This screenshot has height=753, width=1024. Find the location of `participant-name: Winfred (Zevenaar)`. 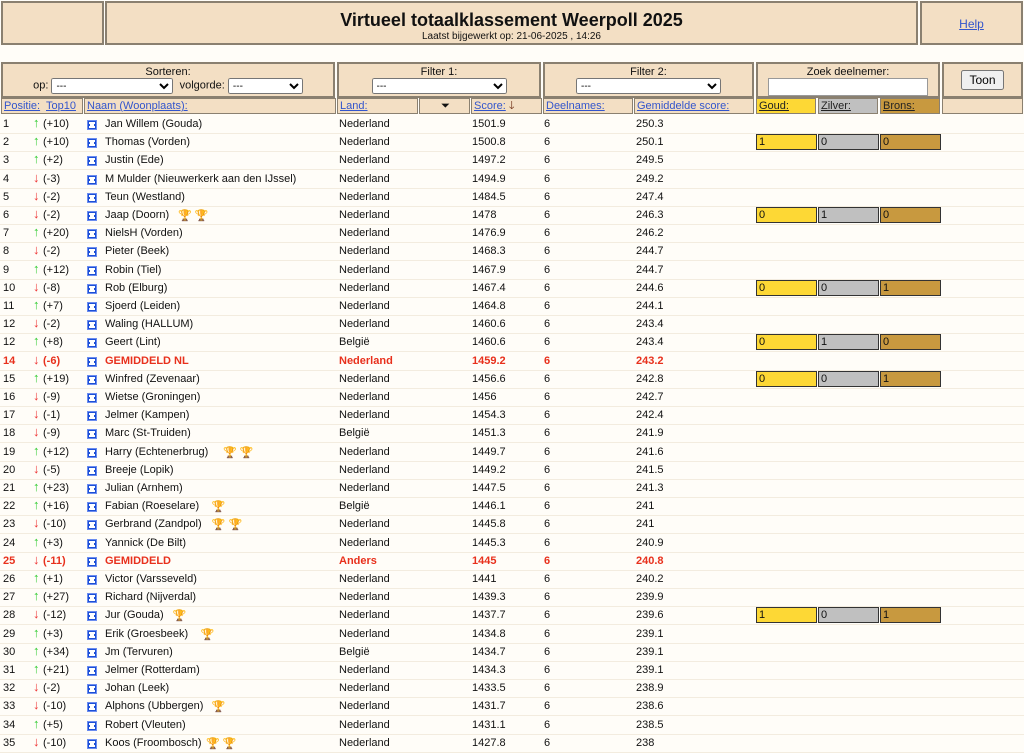

participant-name: Winfred (Zevenaar) is located at coordinates (152, 378).